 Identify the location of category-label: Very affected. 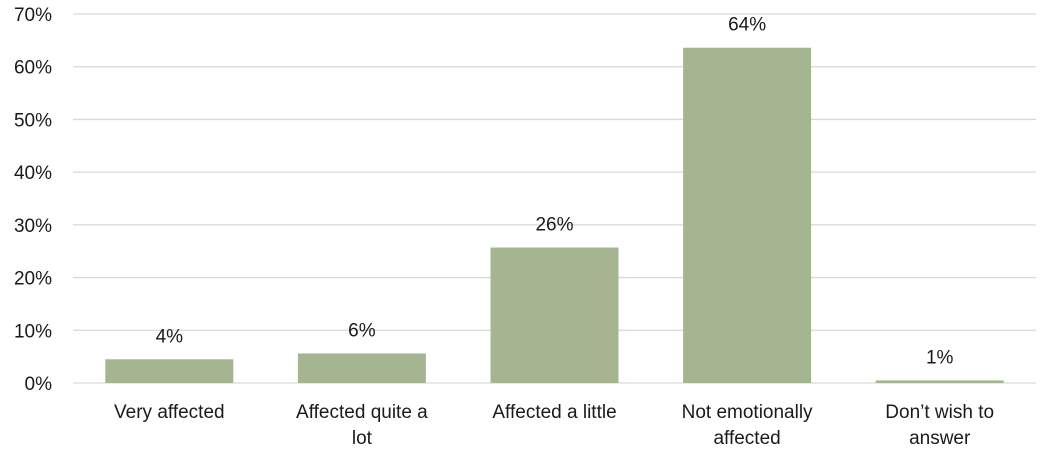
(169, 412).